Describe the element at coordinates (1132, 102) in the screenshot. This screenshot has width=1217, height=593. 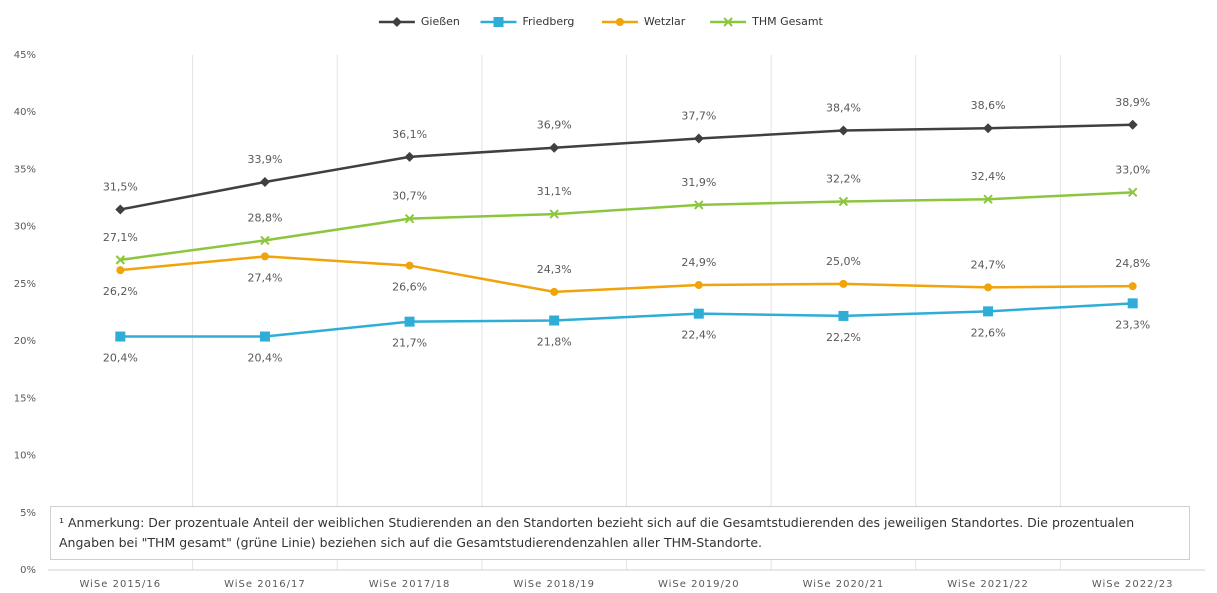
I see `data-label: 38,9%` at that location.